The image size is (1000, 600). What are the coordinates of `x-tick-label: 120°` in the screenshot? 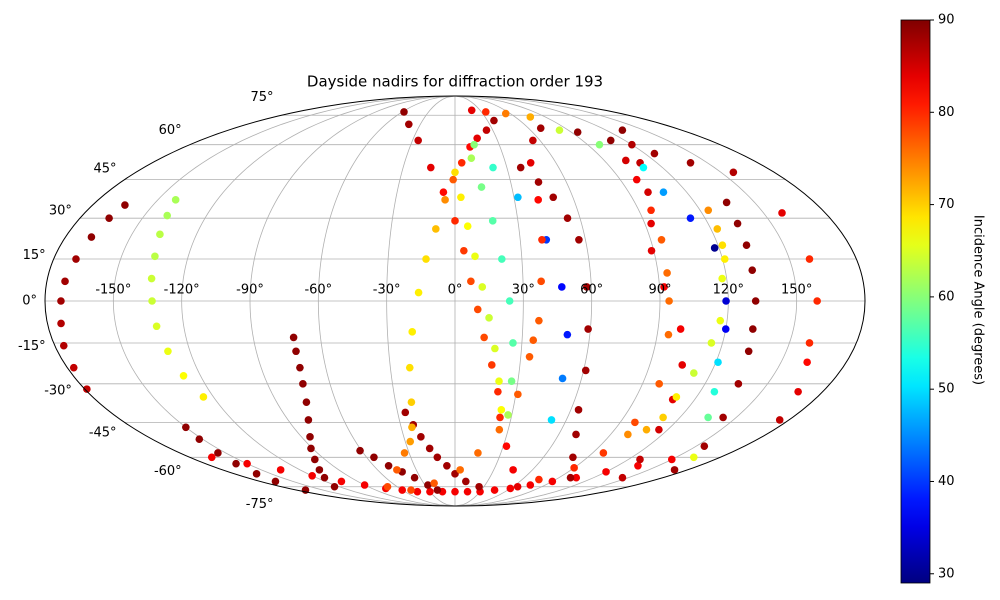 It's located at (728, 290).